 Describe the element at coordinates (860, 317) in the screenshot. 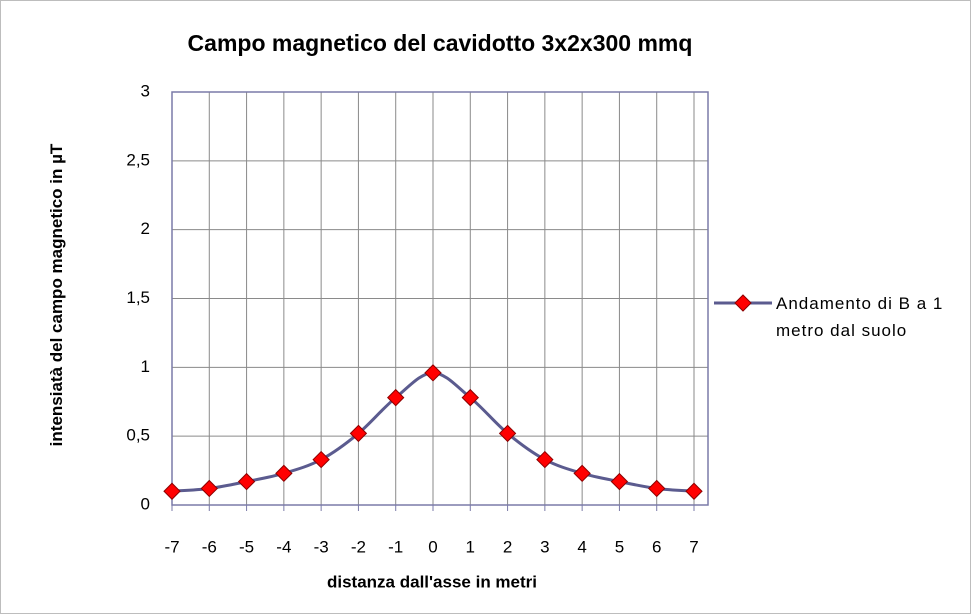

I see `legend-label: Andamento di B a 1 metro dal suolo` at that location.